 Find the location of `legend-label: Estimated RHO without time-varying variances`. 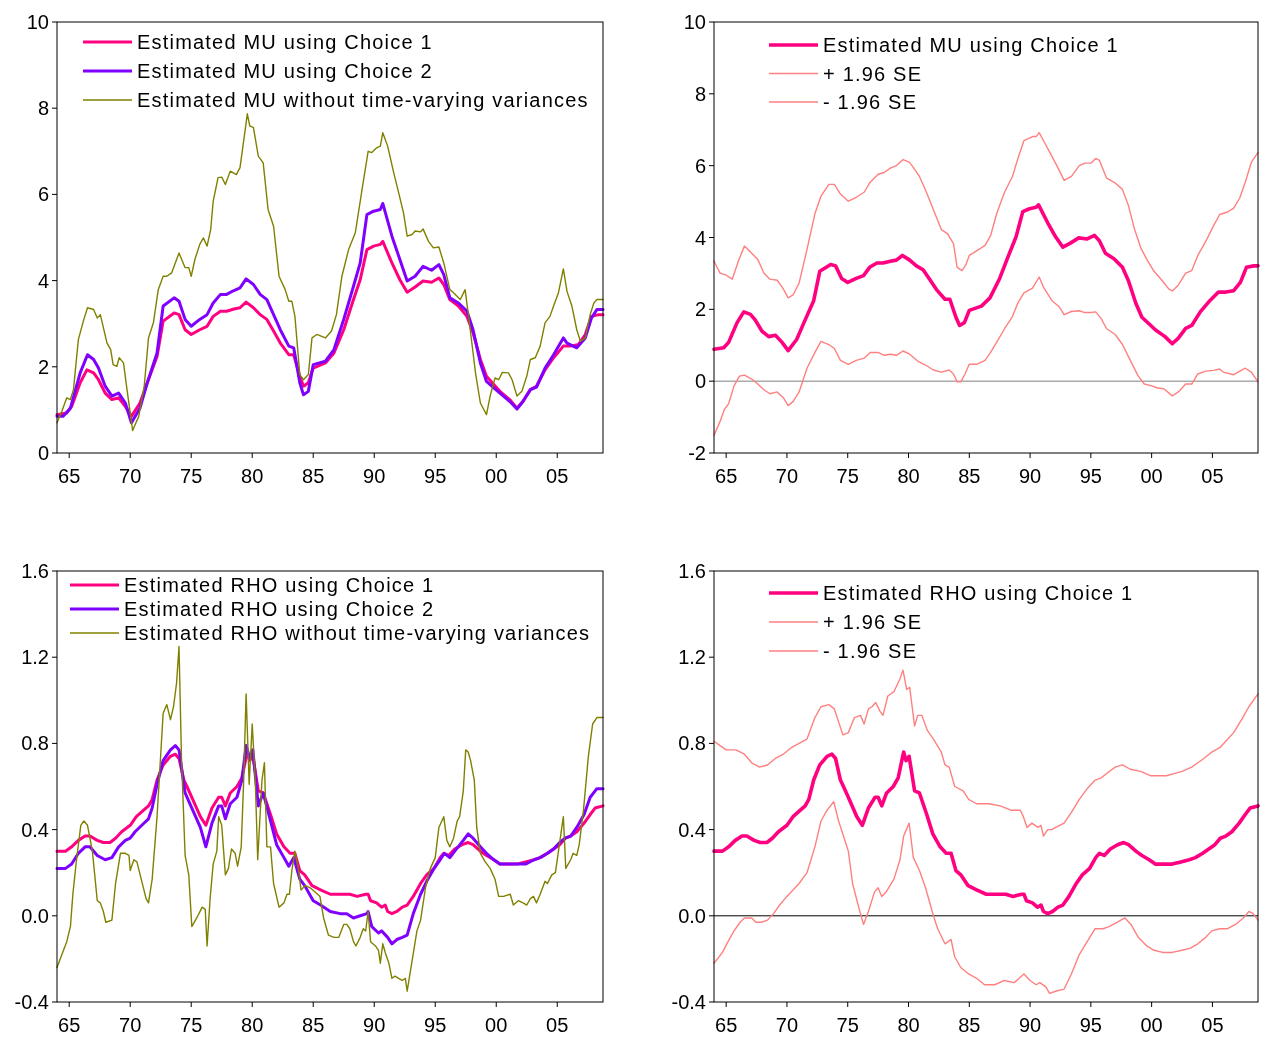

legend-label: Estimated RHO without time-varying variances is located at coordinates (357, 633).